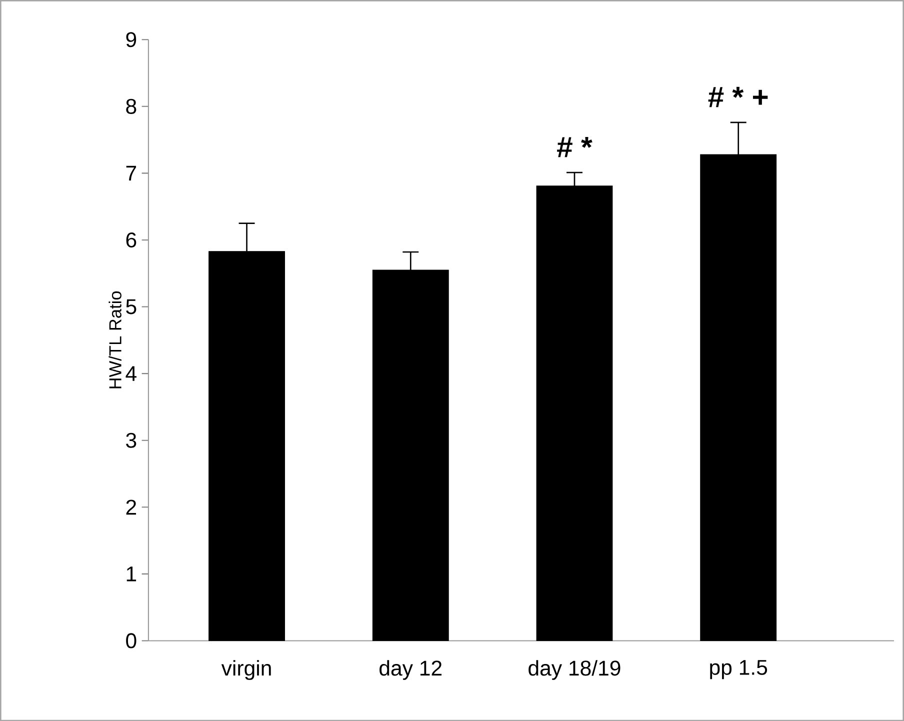 The width and height of the screenshot is (904, 721). What do you see at coordinates (131, 240) in the screenshot?
I see `y-tick-label: 6` at bounding box center [131, 240].